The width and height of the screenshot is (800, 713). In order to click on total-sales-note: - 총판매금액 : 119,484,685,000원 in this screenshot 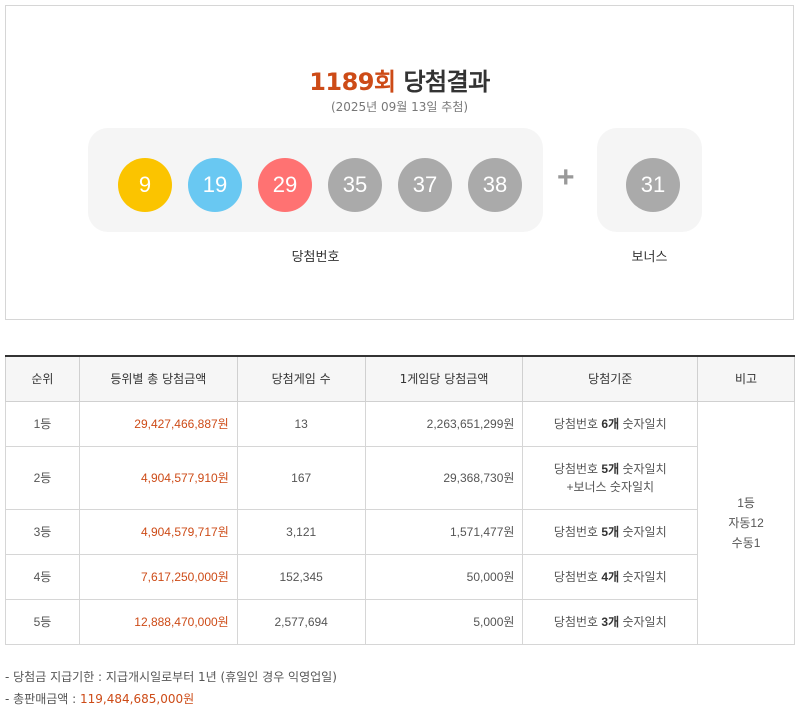, I will do `click(171, 701)`.